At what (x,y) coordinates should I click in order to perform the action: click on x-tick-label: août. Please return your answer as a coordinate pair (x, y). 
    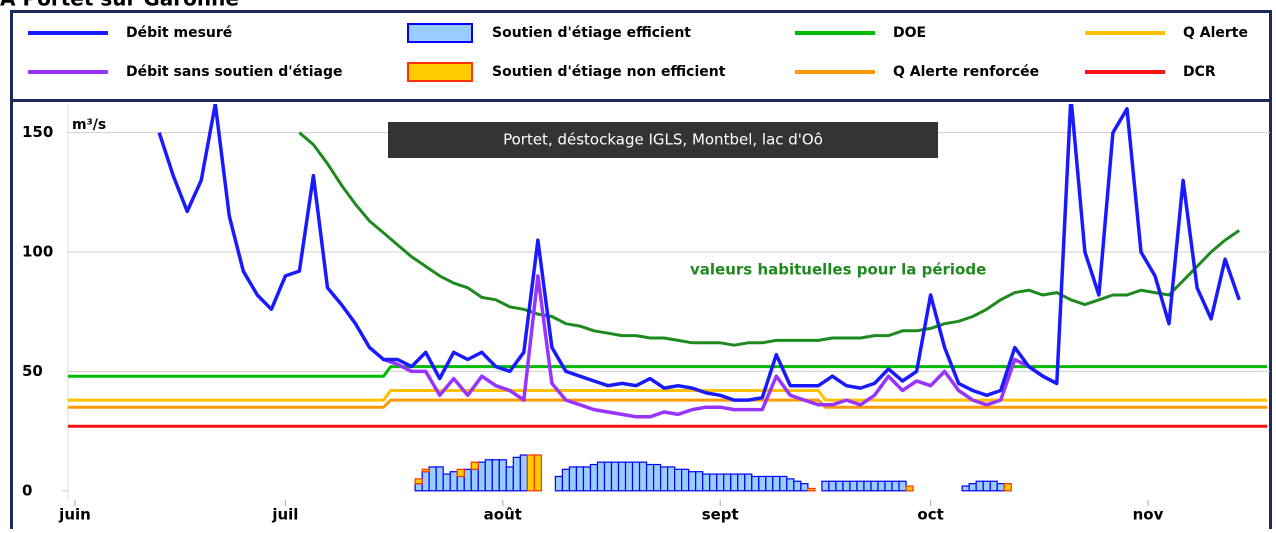
    Looking at the image, I should click on (503, 515).